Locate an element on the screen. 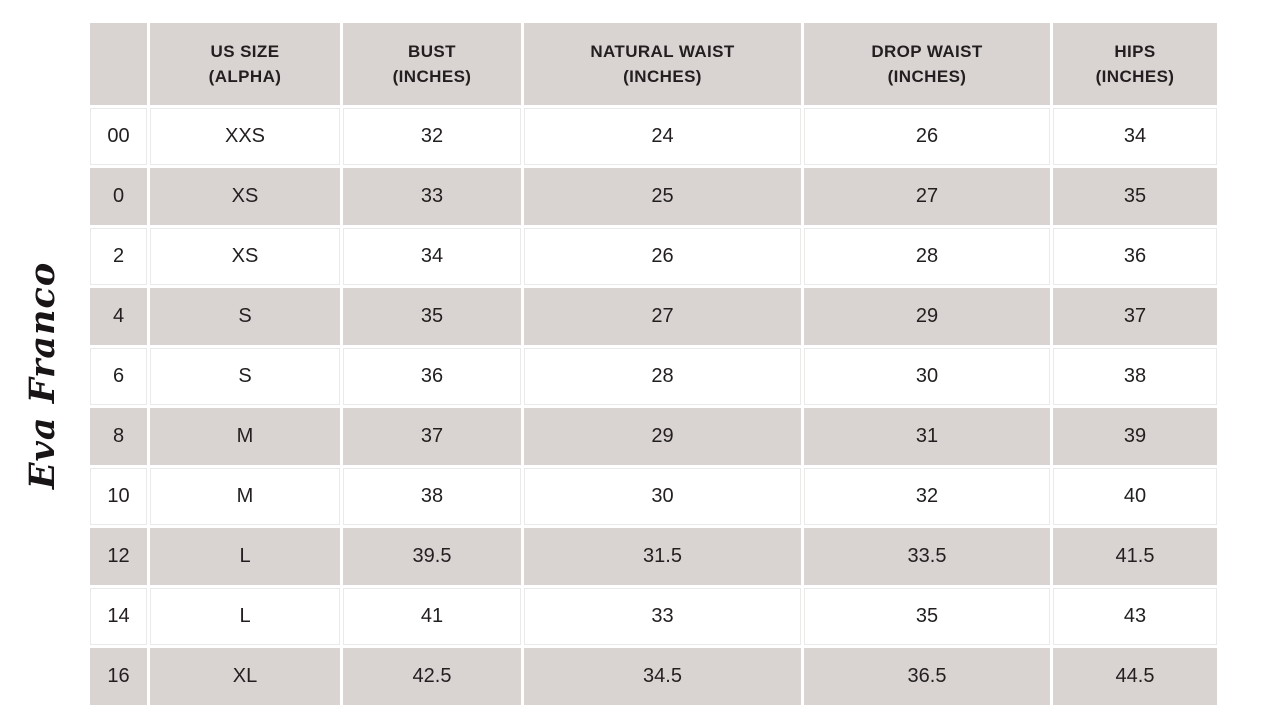 This screenshot has width=1280, height=720. cell-us_size: 14 is located at coordinates (118, 616).